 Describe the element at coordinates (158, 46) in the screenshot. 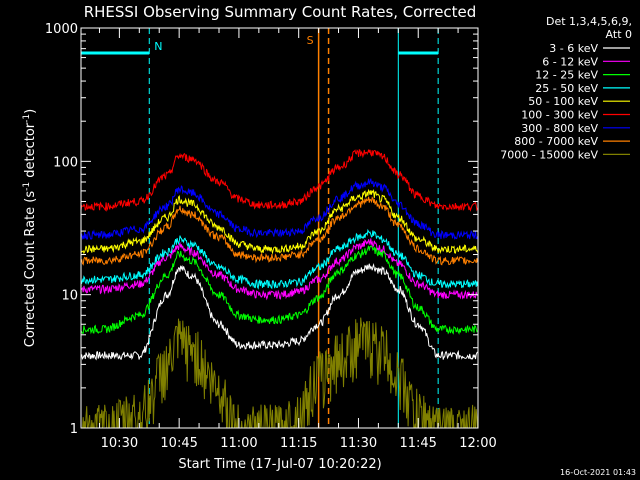

I see `night-label: N` at that location.